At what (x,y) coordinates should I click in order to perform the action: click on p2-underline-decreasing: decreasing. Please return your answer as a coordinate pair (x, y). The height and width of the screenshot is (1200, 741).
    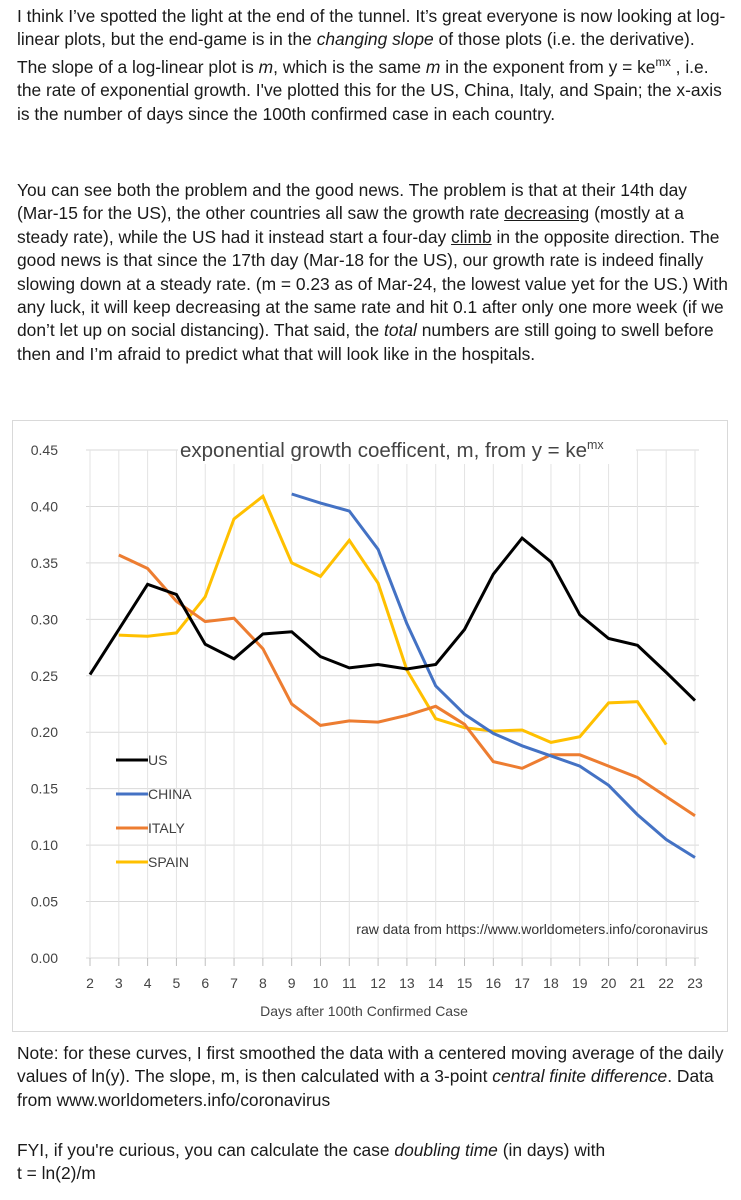
    Looking at the image, I should click on (547, 213).